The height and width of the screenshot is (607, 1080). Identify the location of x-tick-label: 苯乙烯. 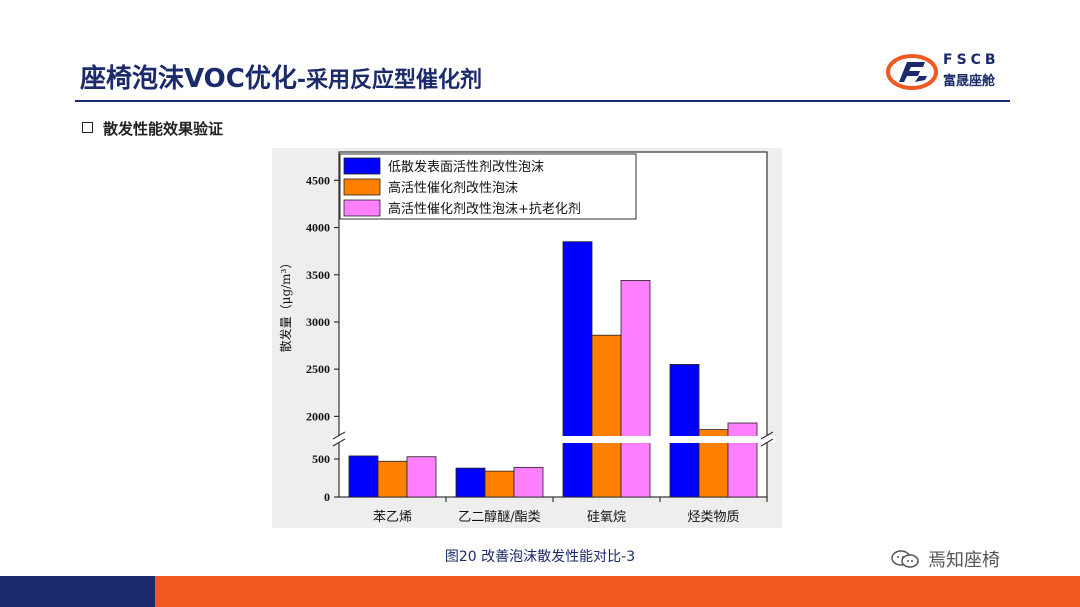
(392, 517).